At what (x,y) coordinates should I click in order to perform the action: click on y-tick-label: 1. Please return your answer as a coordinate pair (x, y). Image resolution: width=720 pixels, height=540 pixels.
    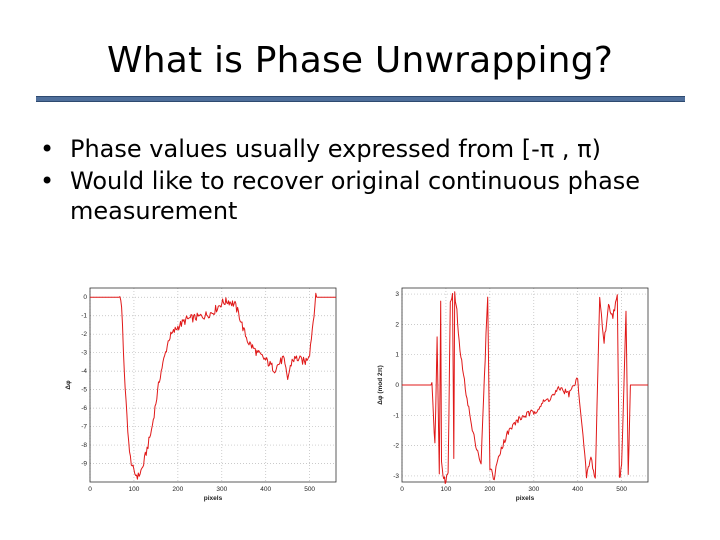
    Looking at the image, I should click on (397, 355).